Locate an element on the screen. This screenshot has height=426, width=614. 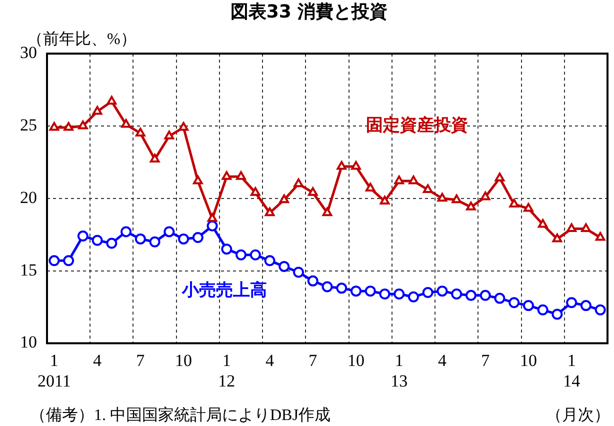
x-axis-title: （月次） is located at coordinates (578, 415).